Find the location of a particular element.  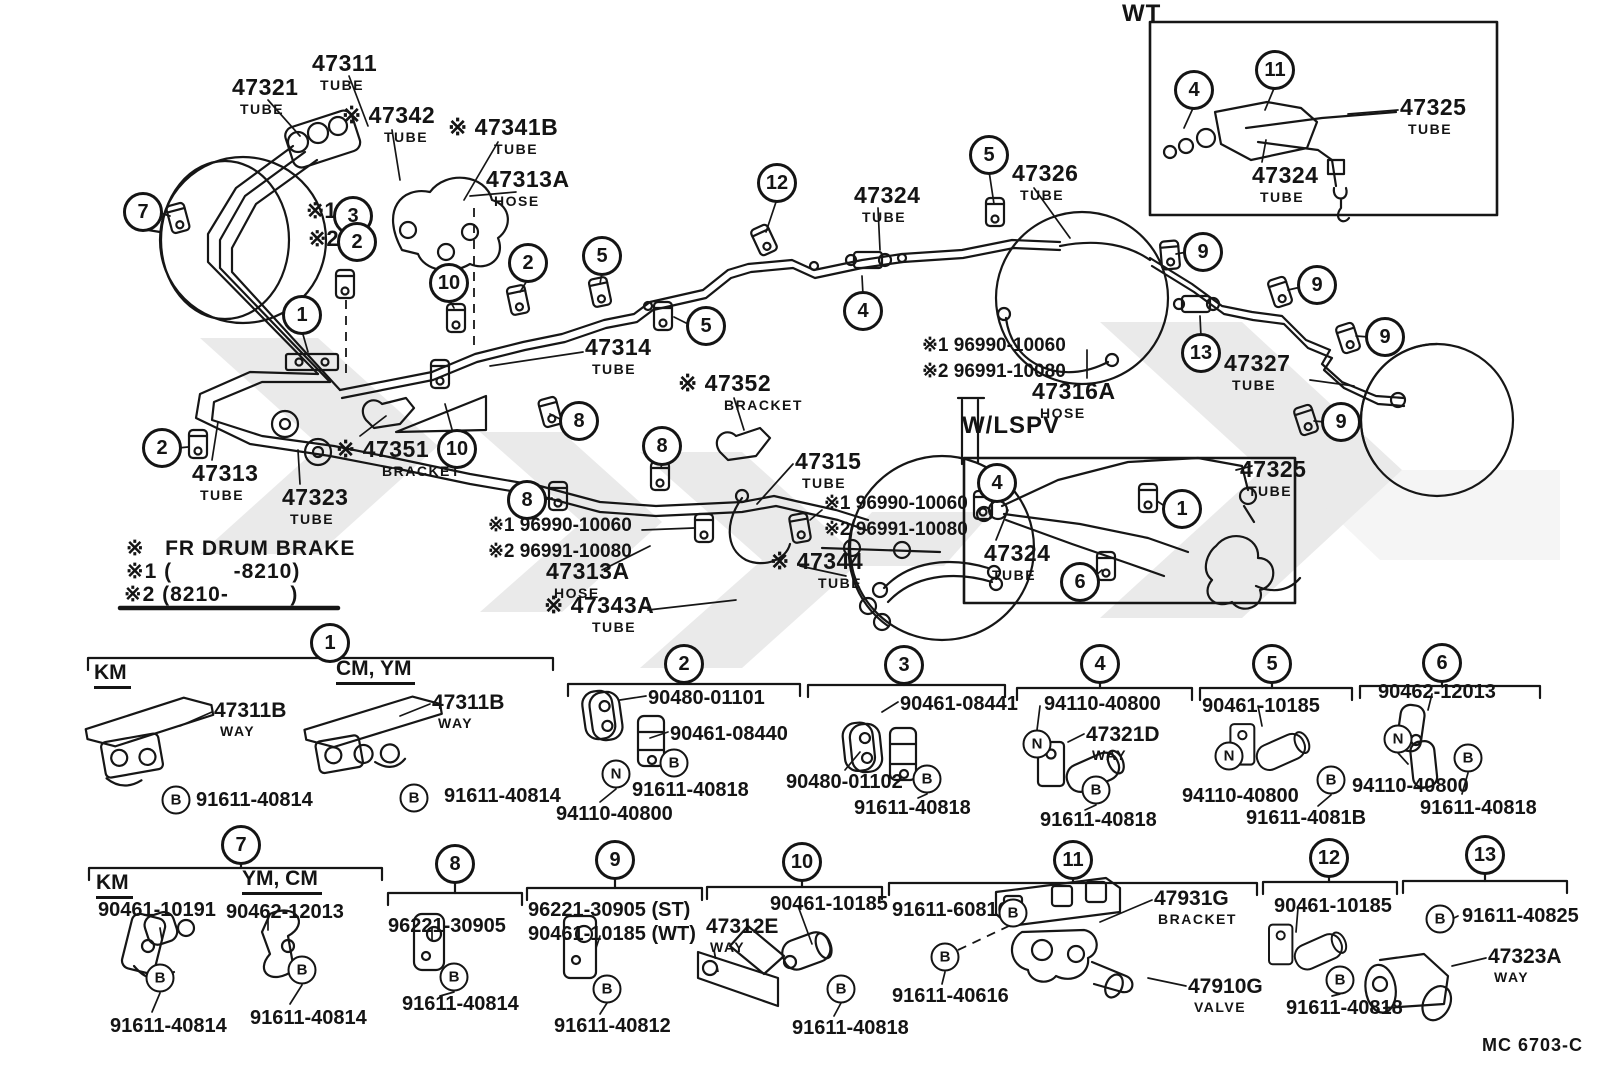

callout-number: 9 is located at coordinates (1203, 252).